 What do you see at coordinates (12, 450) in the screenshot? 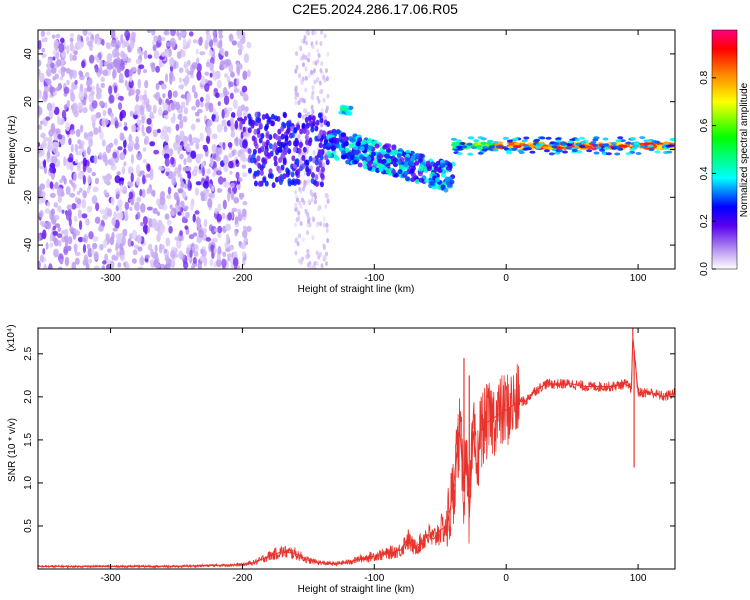
I see `snr-y-label: SNR (10 * v/v)` at bounding box center [12, 450].